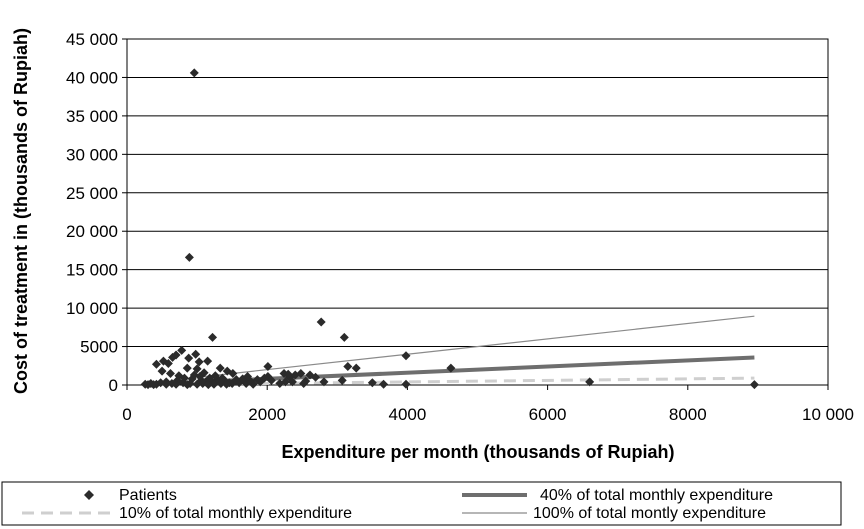 The image size is (864, 529). I want to click on x-axis-tick-labels: 0 2000 4000 6000 8000 10 000, so click(488, 414).